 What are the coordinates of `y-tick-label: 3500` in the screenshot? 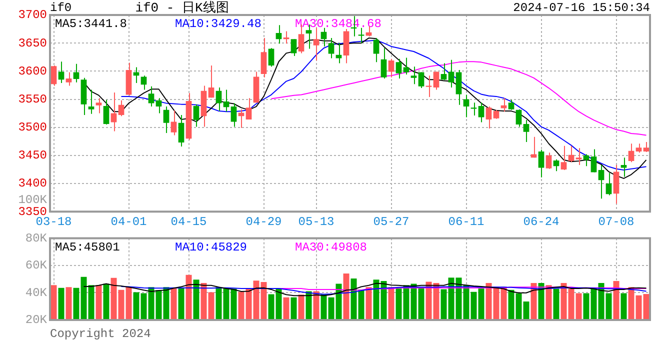 It's located at (32, 127).